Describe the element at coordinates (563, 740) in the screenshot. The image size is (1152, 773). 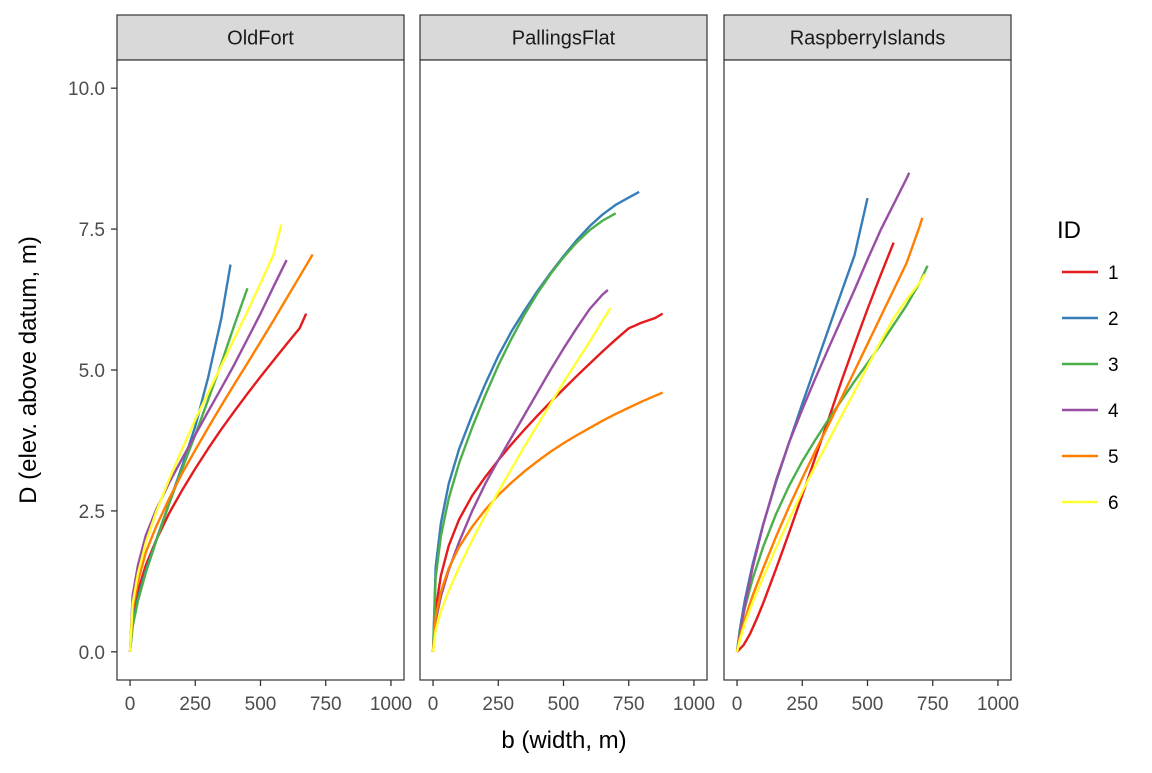
I see `x-axis-title: b (width, m)` at that location.